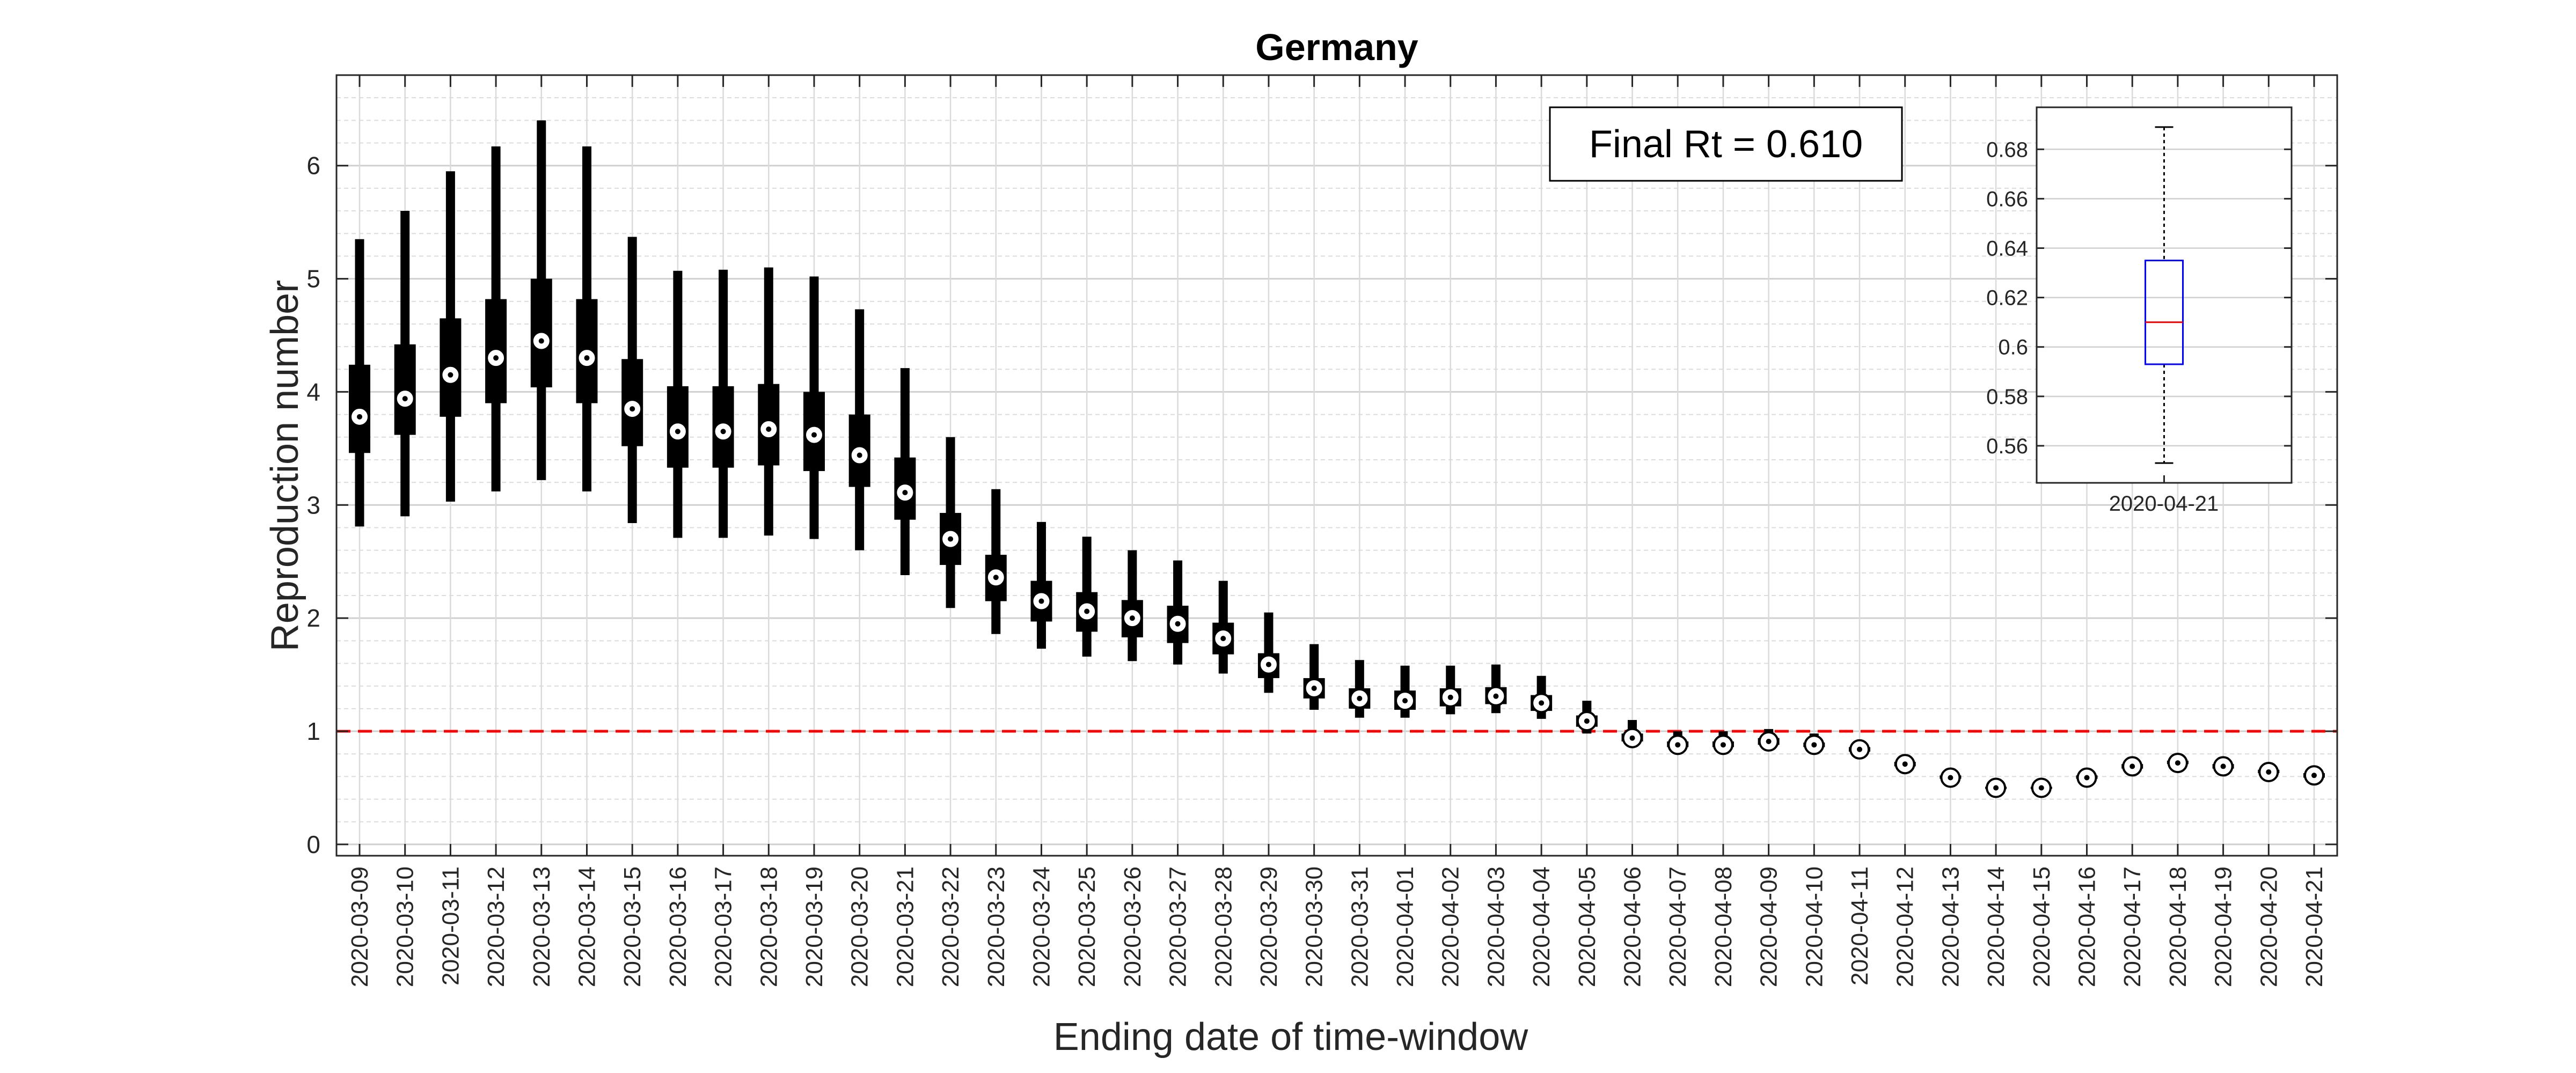  I want to click on final-rt-annotation: Final Rt = 0.610, so click(1726, 144).